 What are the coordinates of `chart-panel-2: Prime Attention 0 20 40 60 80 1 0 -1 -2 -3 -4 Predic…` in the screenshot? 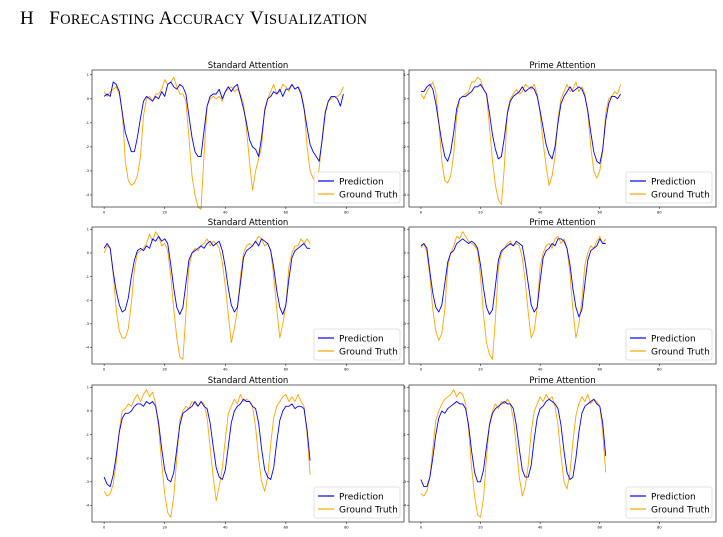 It's located at (560, 138).